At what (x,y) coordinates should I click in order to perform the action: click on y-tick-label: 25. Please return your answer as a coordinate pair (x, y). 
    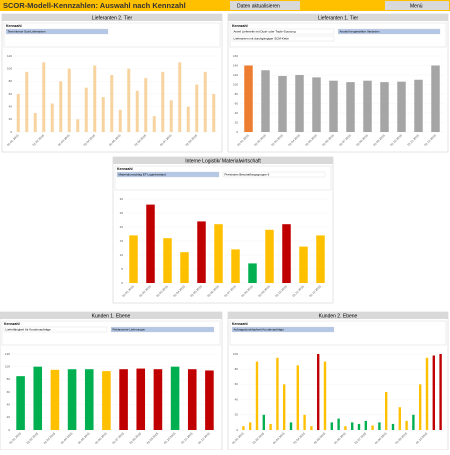
    Looking at the image, I should click on (122, 213).